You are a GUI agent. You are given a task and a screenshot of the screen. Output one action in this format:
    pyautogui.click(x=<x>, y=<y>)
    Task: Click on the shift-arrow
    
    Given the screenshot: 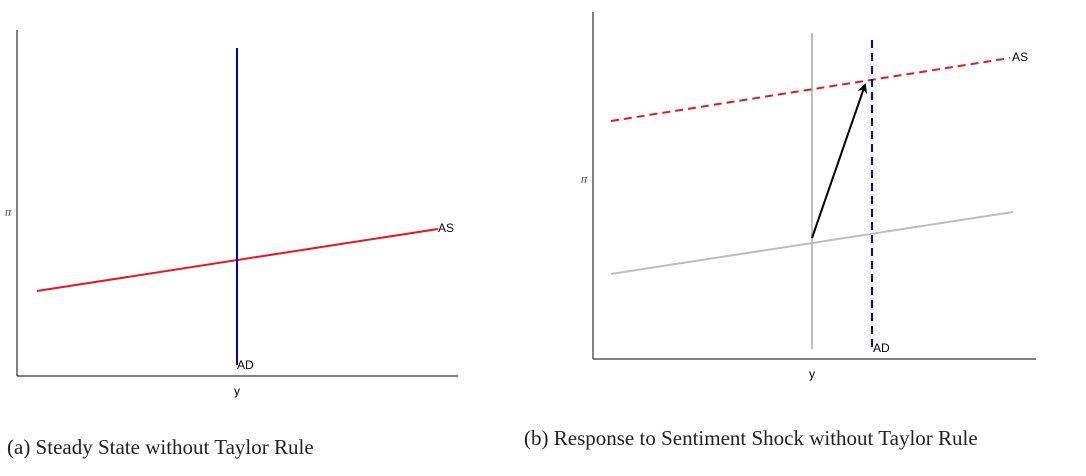 What is the action you would take?
    pyautogui.click(x=839, y=161)
    